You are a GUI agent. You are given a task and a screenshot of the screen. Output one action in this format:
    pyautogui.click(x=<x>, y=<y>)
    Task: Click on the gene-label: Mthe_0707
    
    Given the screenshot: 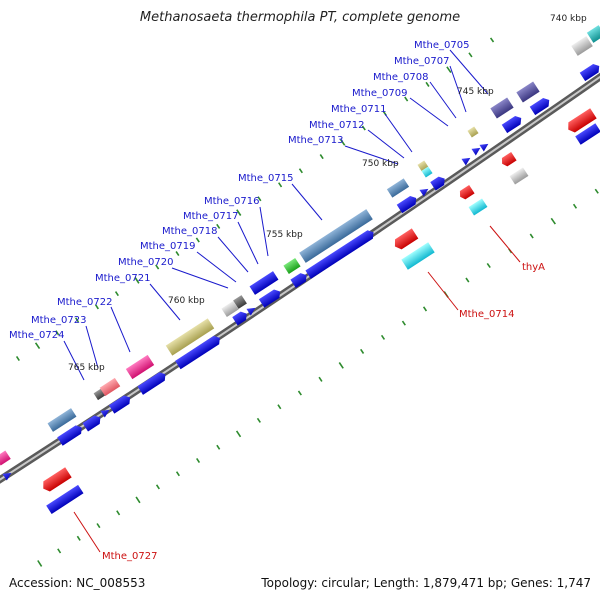 What is the action you would take?
    pyautogui.click(x=422, y=61)
    